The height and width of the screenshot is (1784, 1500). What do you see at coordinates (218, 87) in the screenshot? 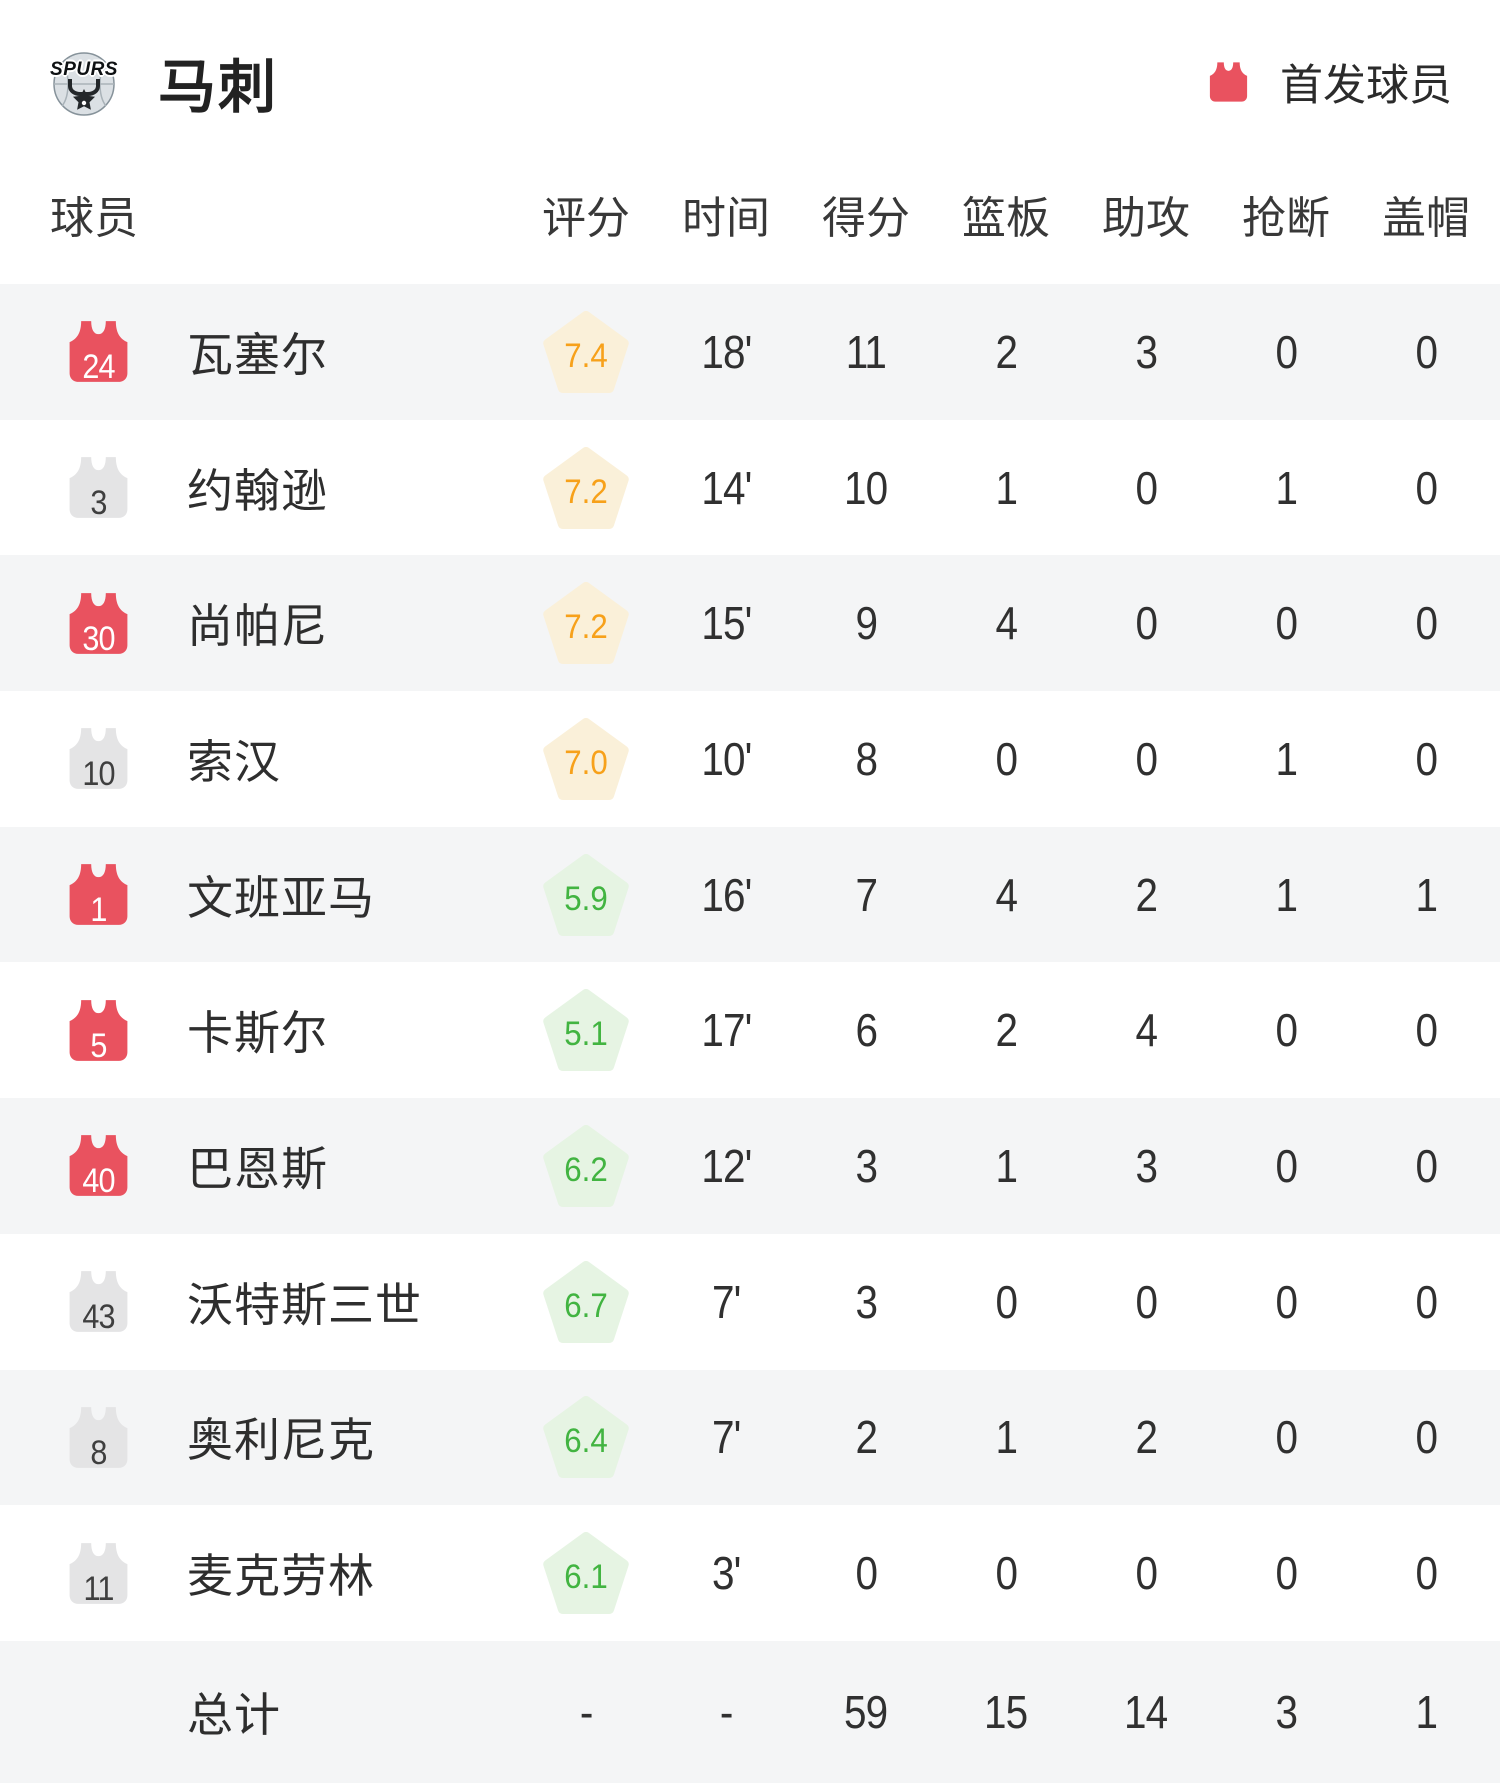
I see `team-name: 马刺` at bounding box center [218, 87].